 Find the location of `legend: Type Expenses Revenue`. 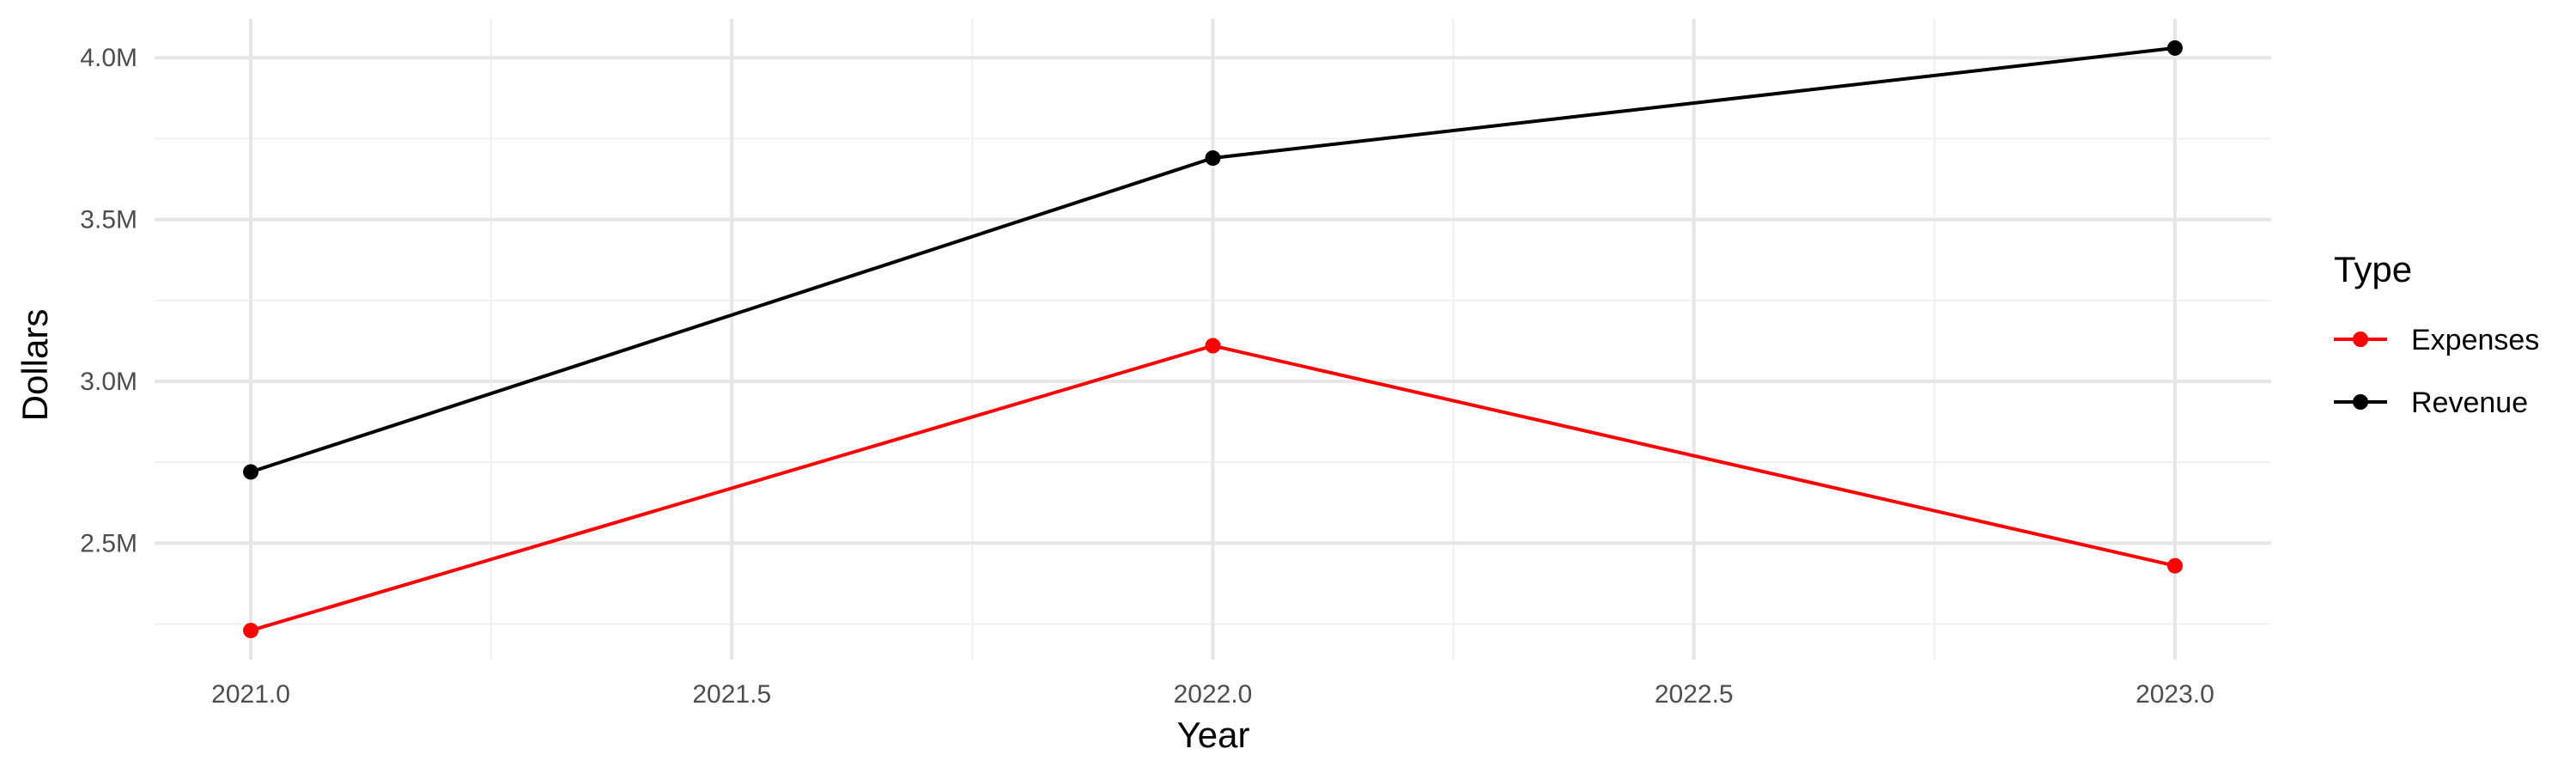

legend: Type Expenses Revenue is located at coordinates (2436, 334).